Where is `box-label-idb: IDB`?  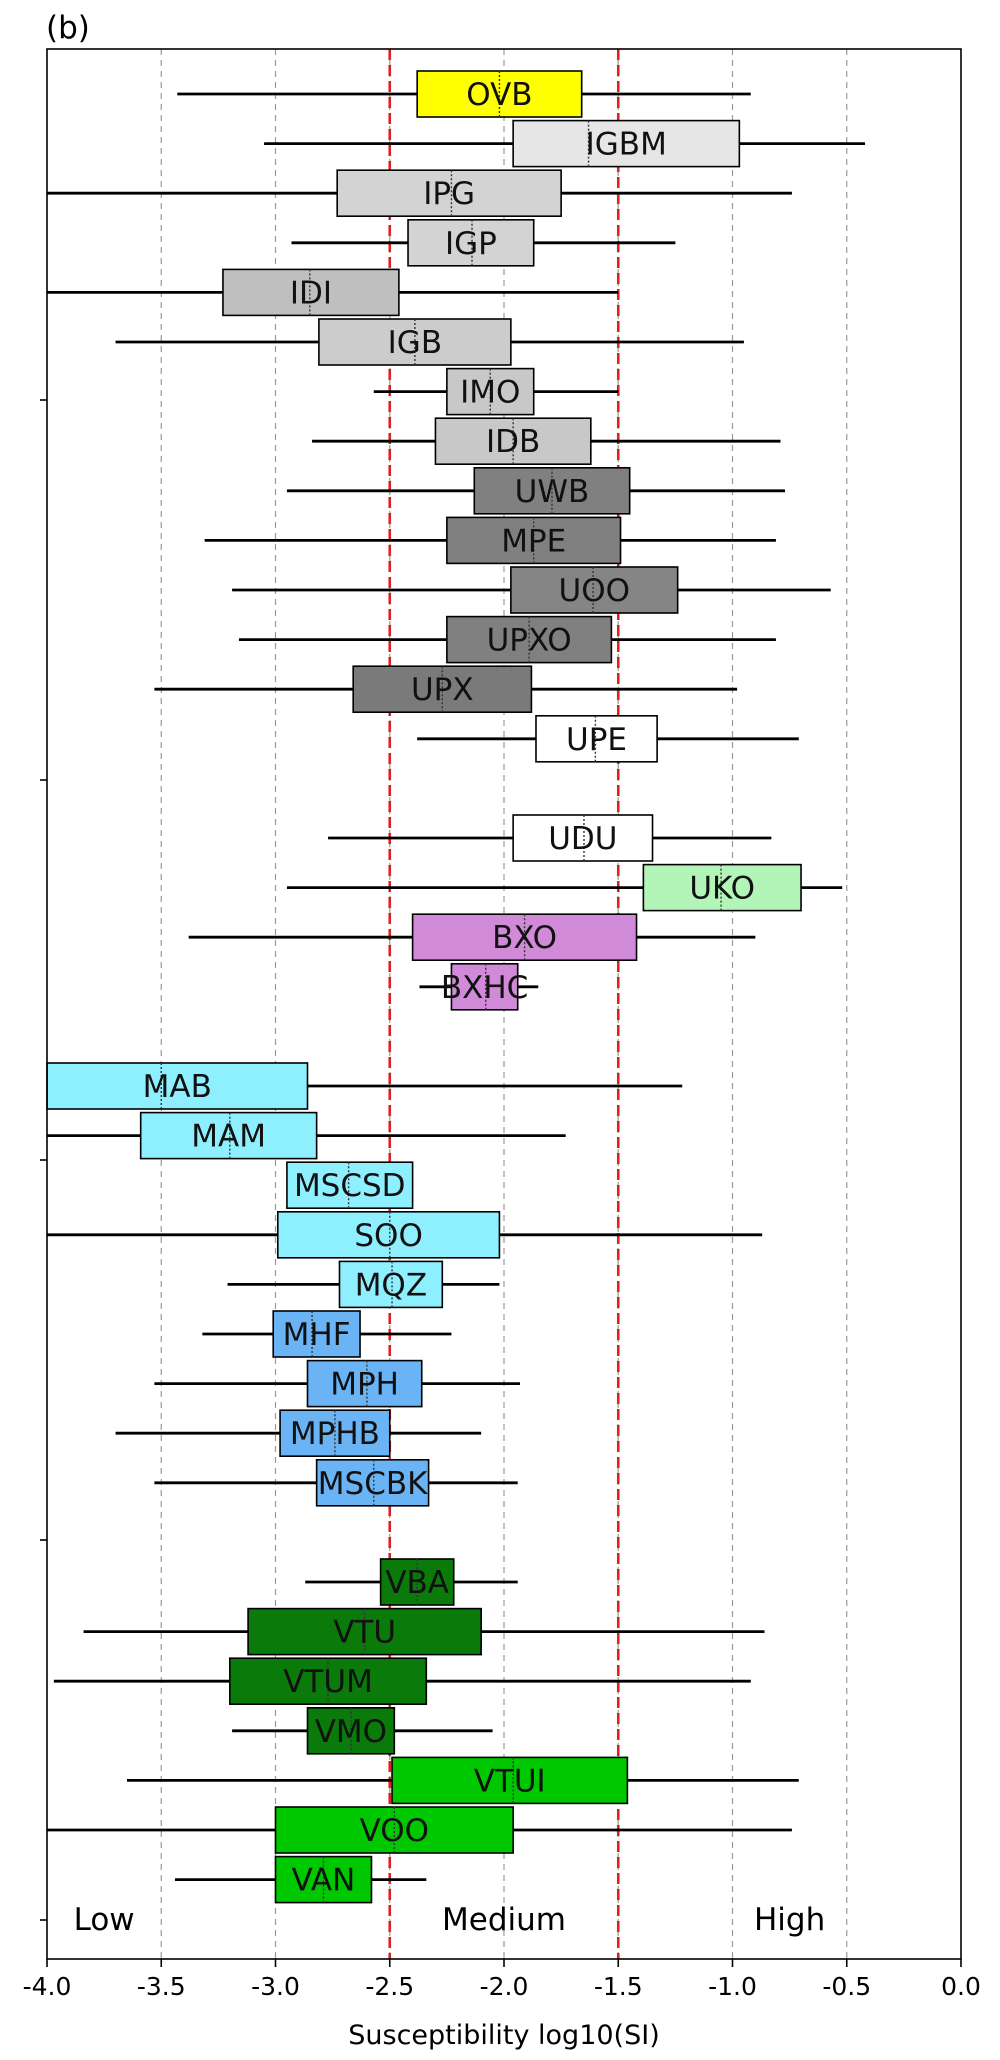 box-label-idb: IDB is located at coordinates (513, 442).